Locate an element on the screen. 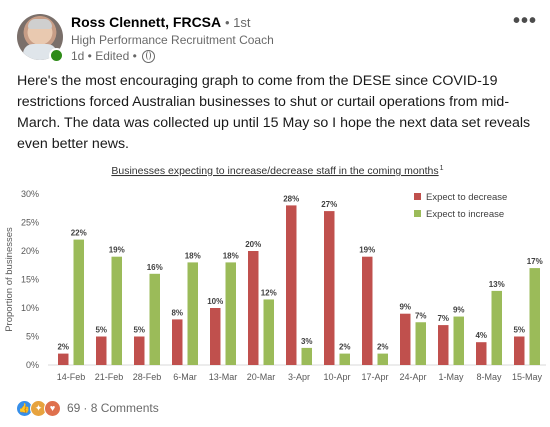 Image resolution: width=550 pixels, height=427 pixels. legend-label: Expect to decrease is located at coordinates (466, 197).